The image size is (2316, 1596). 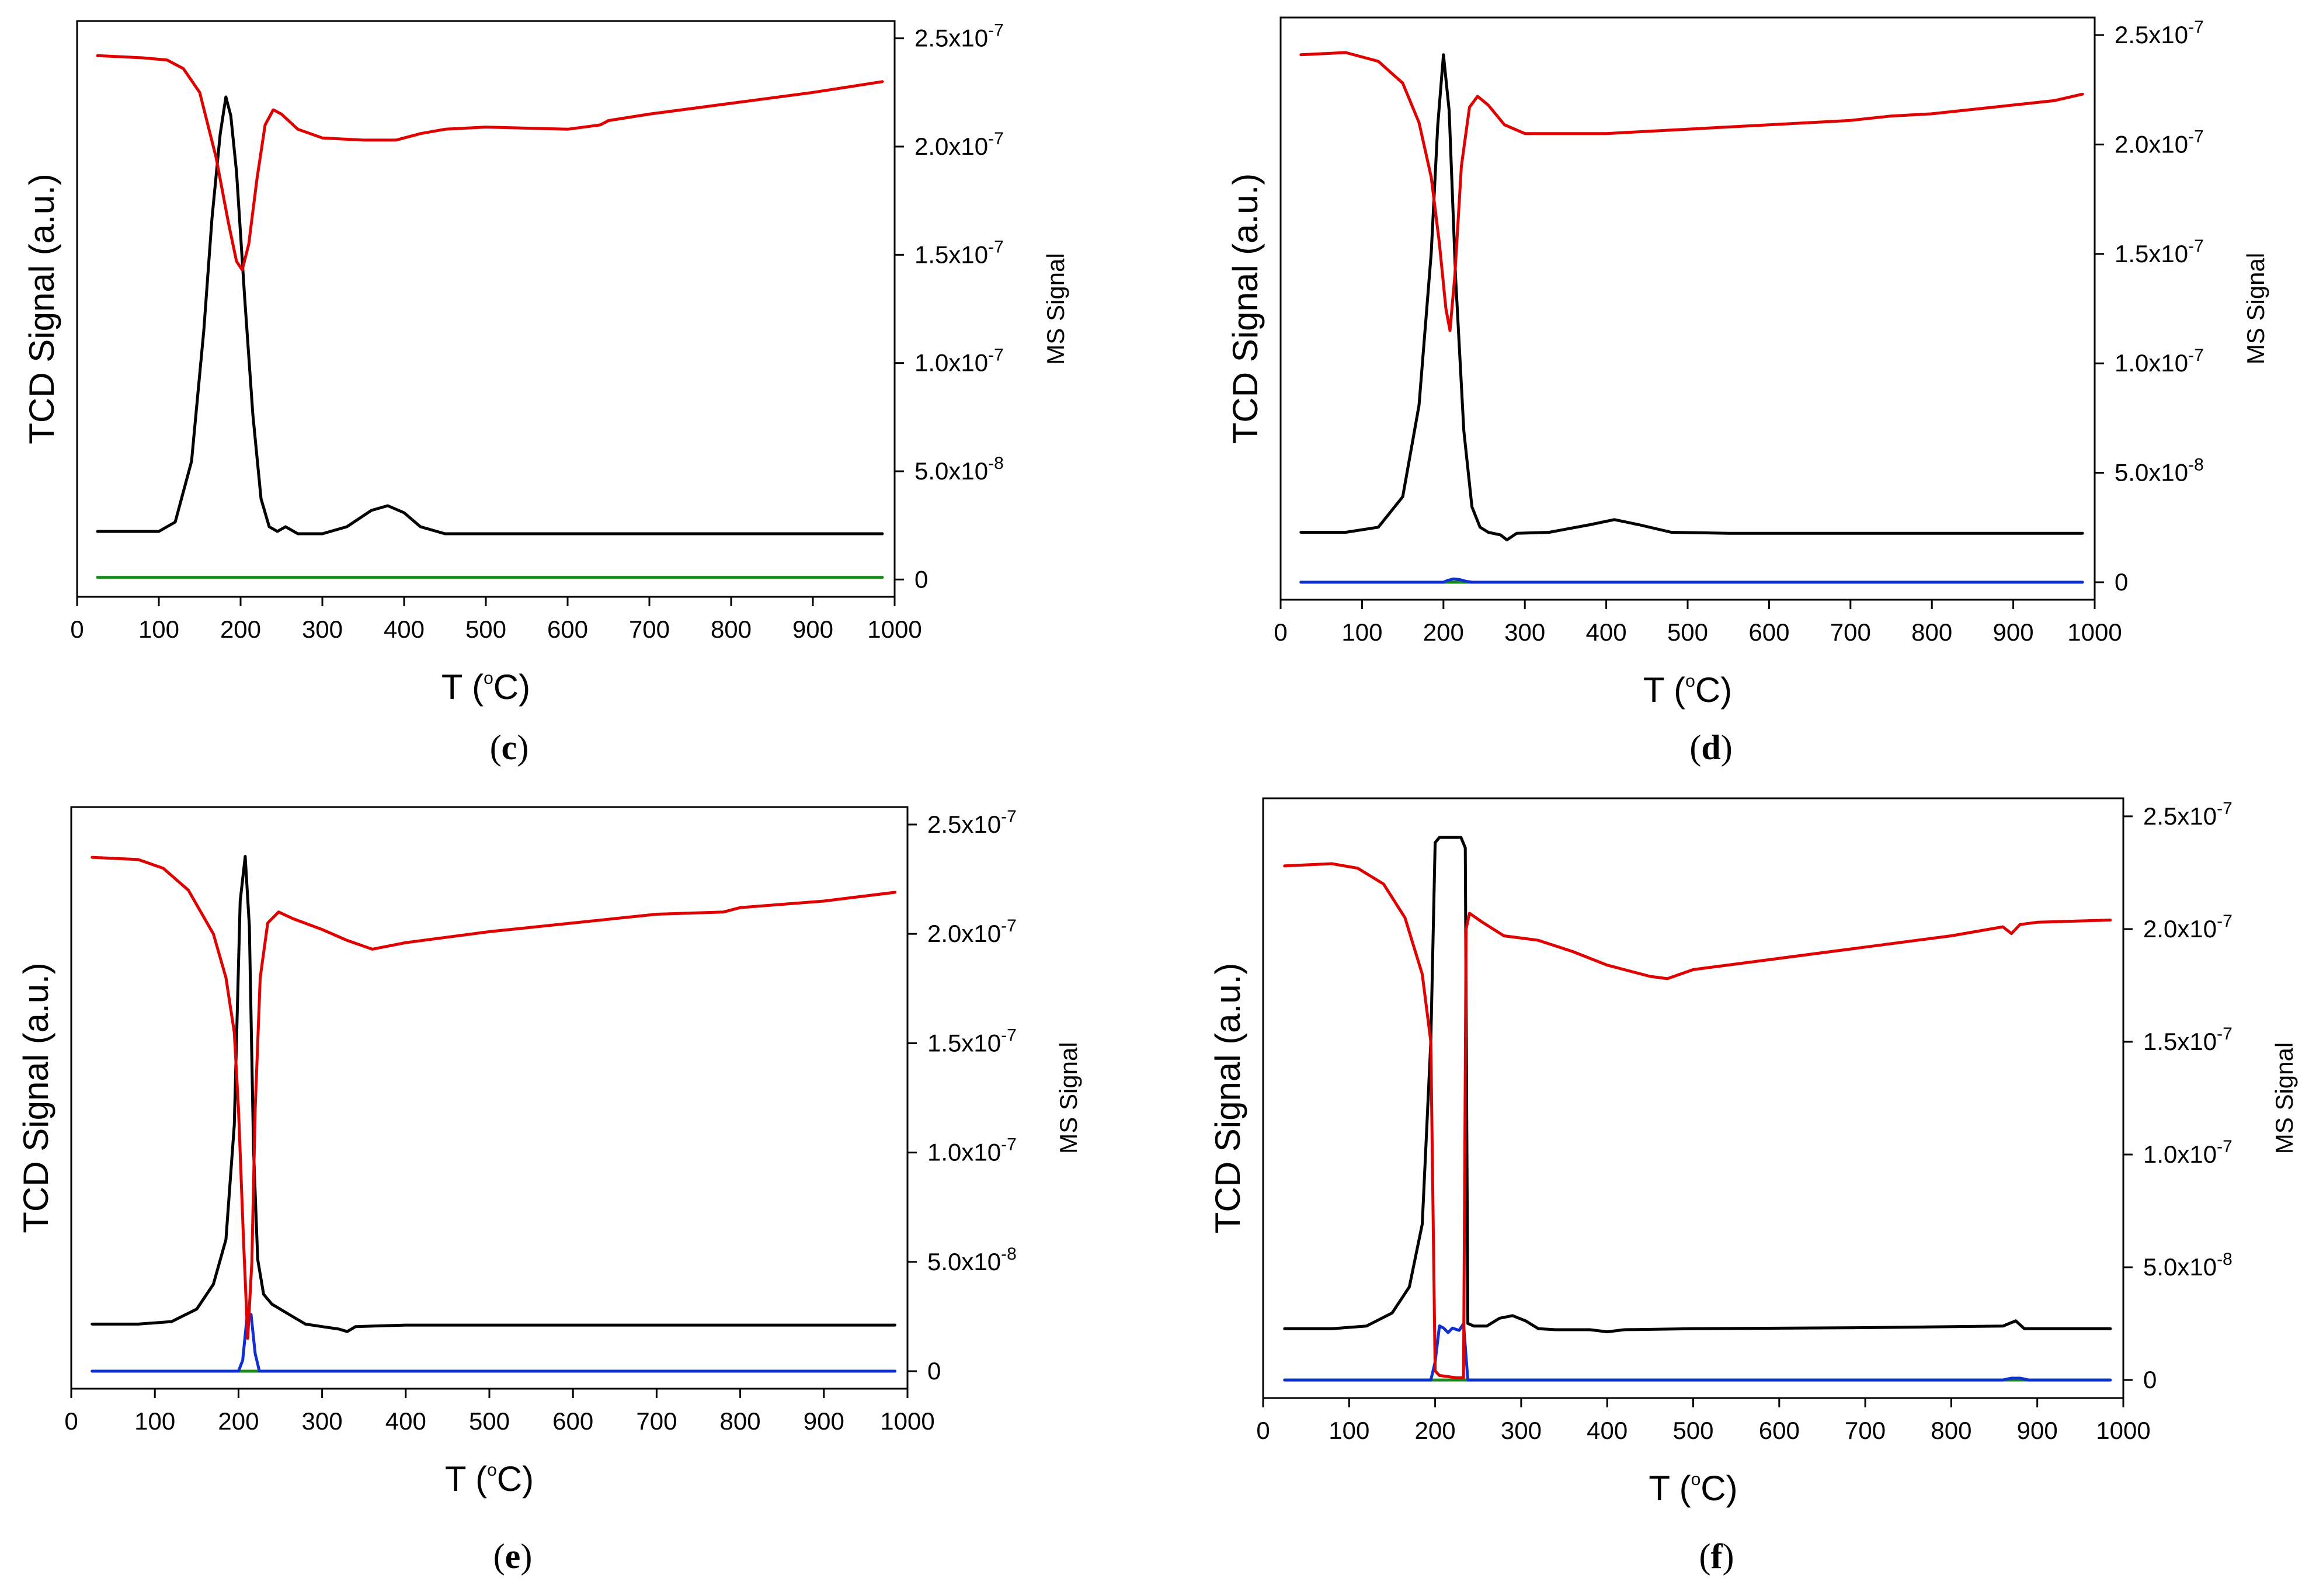 What do you see at coordinates (2180, 1267) in the screenshot?
I see `tick-mantissa: 5.0x10` at bounding box center [2180, 1267].